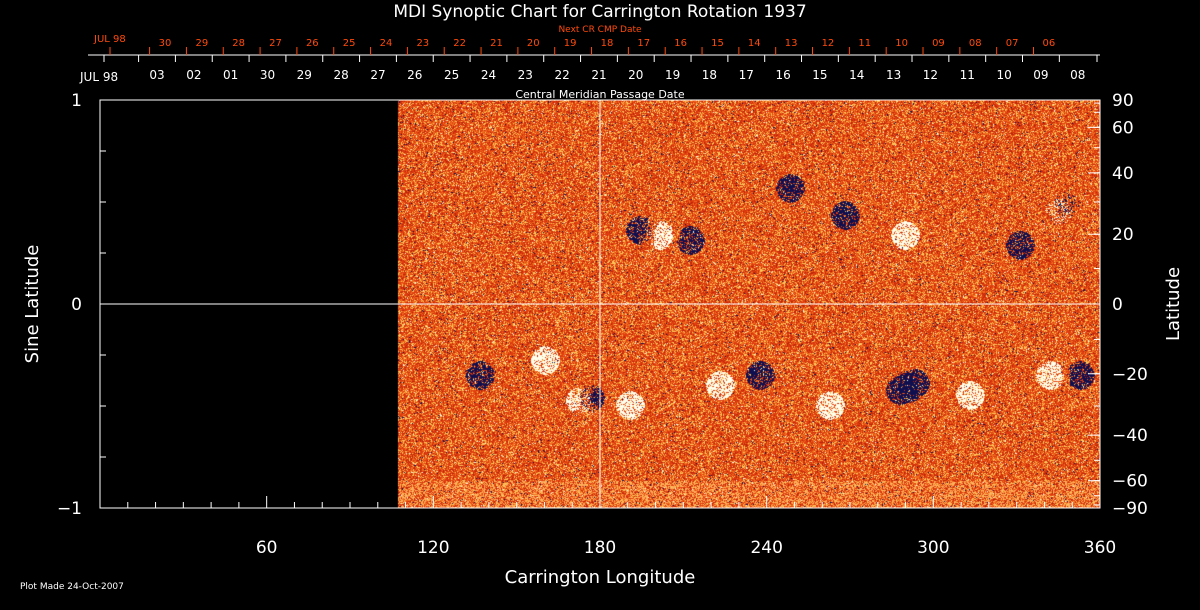  I want to click on cmp-date-label: 21, so click(598, 75).